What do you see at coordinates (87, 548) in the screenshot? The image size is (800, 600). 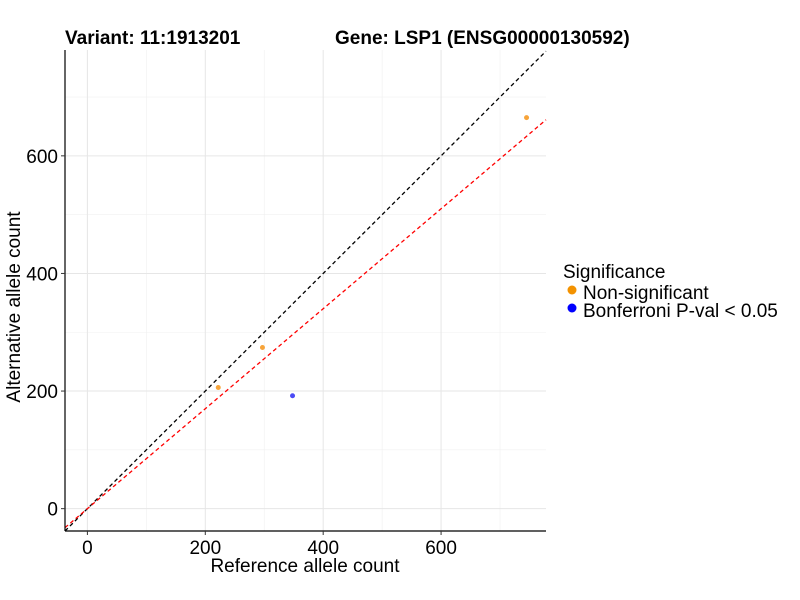 I see `x-tick-label: 0` at bounding box center [87, 548].